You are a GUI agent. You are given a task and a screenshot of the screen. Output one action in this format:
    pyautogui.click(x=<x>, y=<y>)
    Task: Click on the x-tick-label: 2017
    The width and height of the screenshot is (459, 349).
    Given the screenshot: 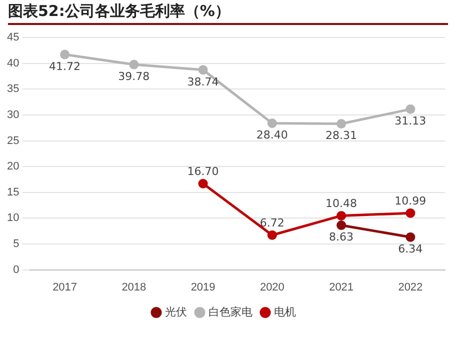 What is the action you would take?
    pyautogui.click(x=65, y=287)
    